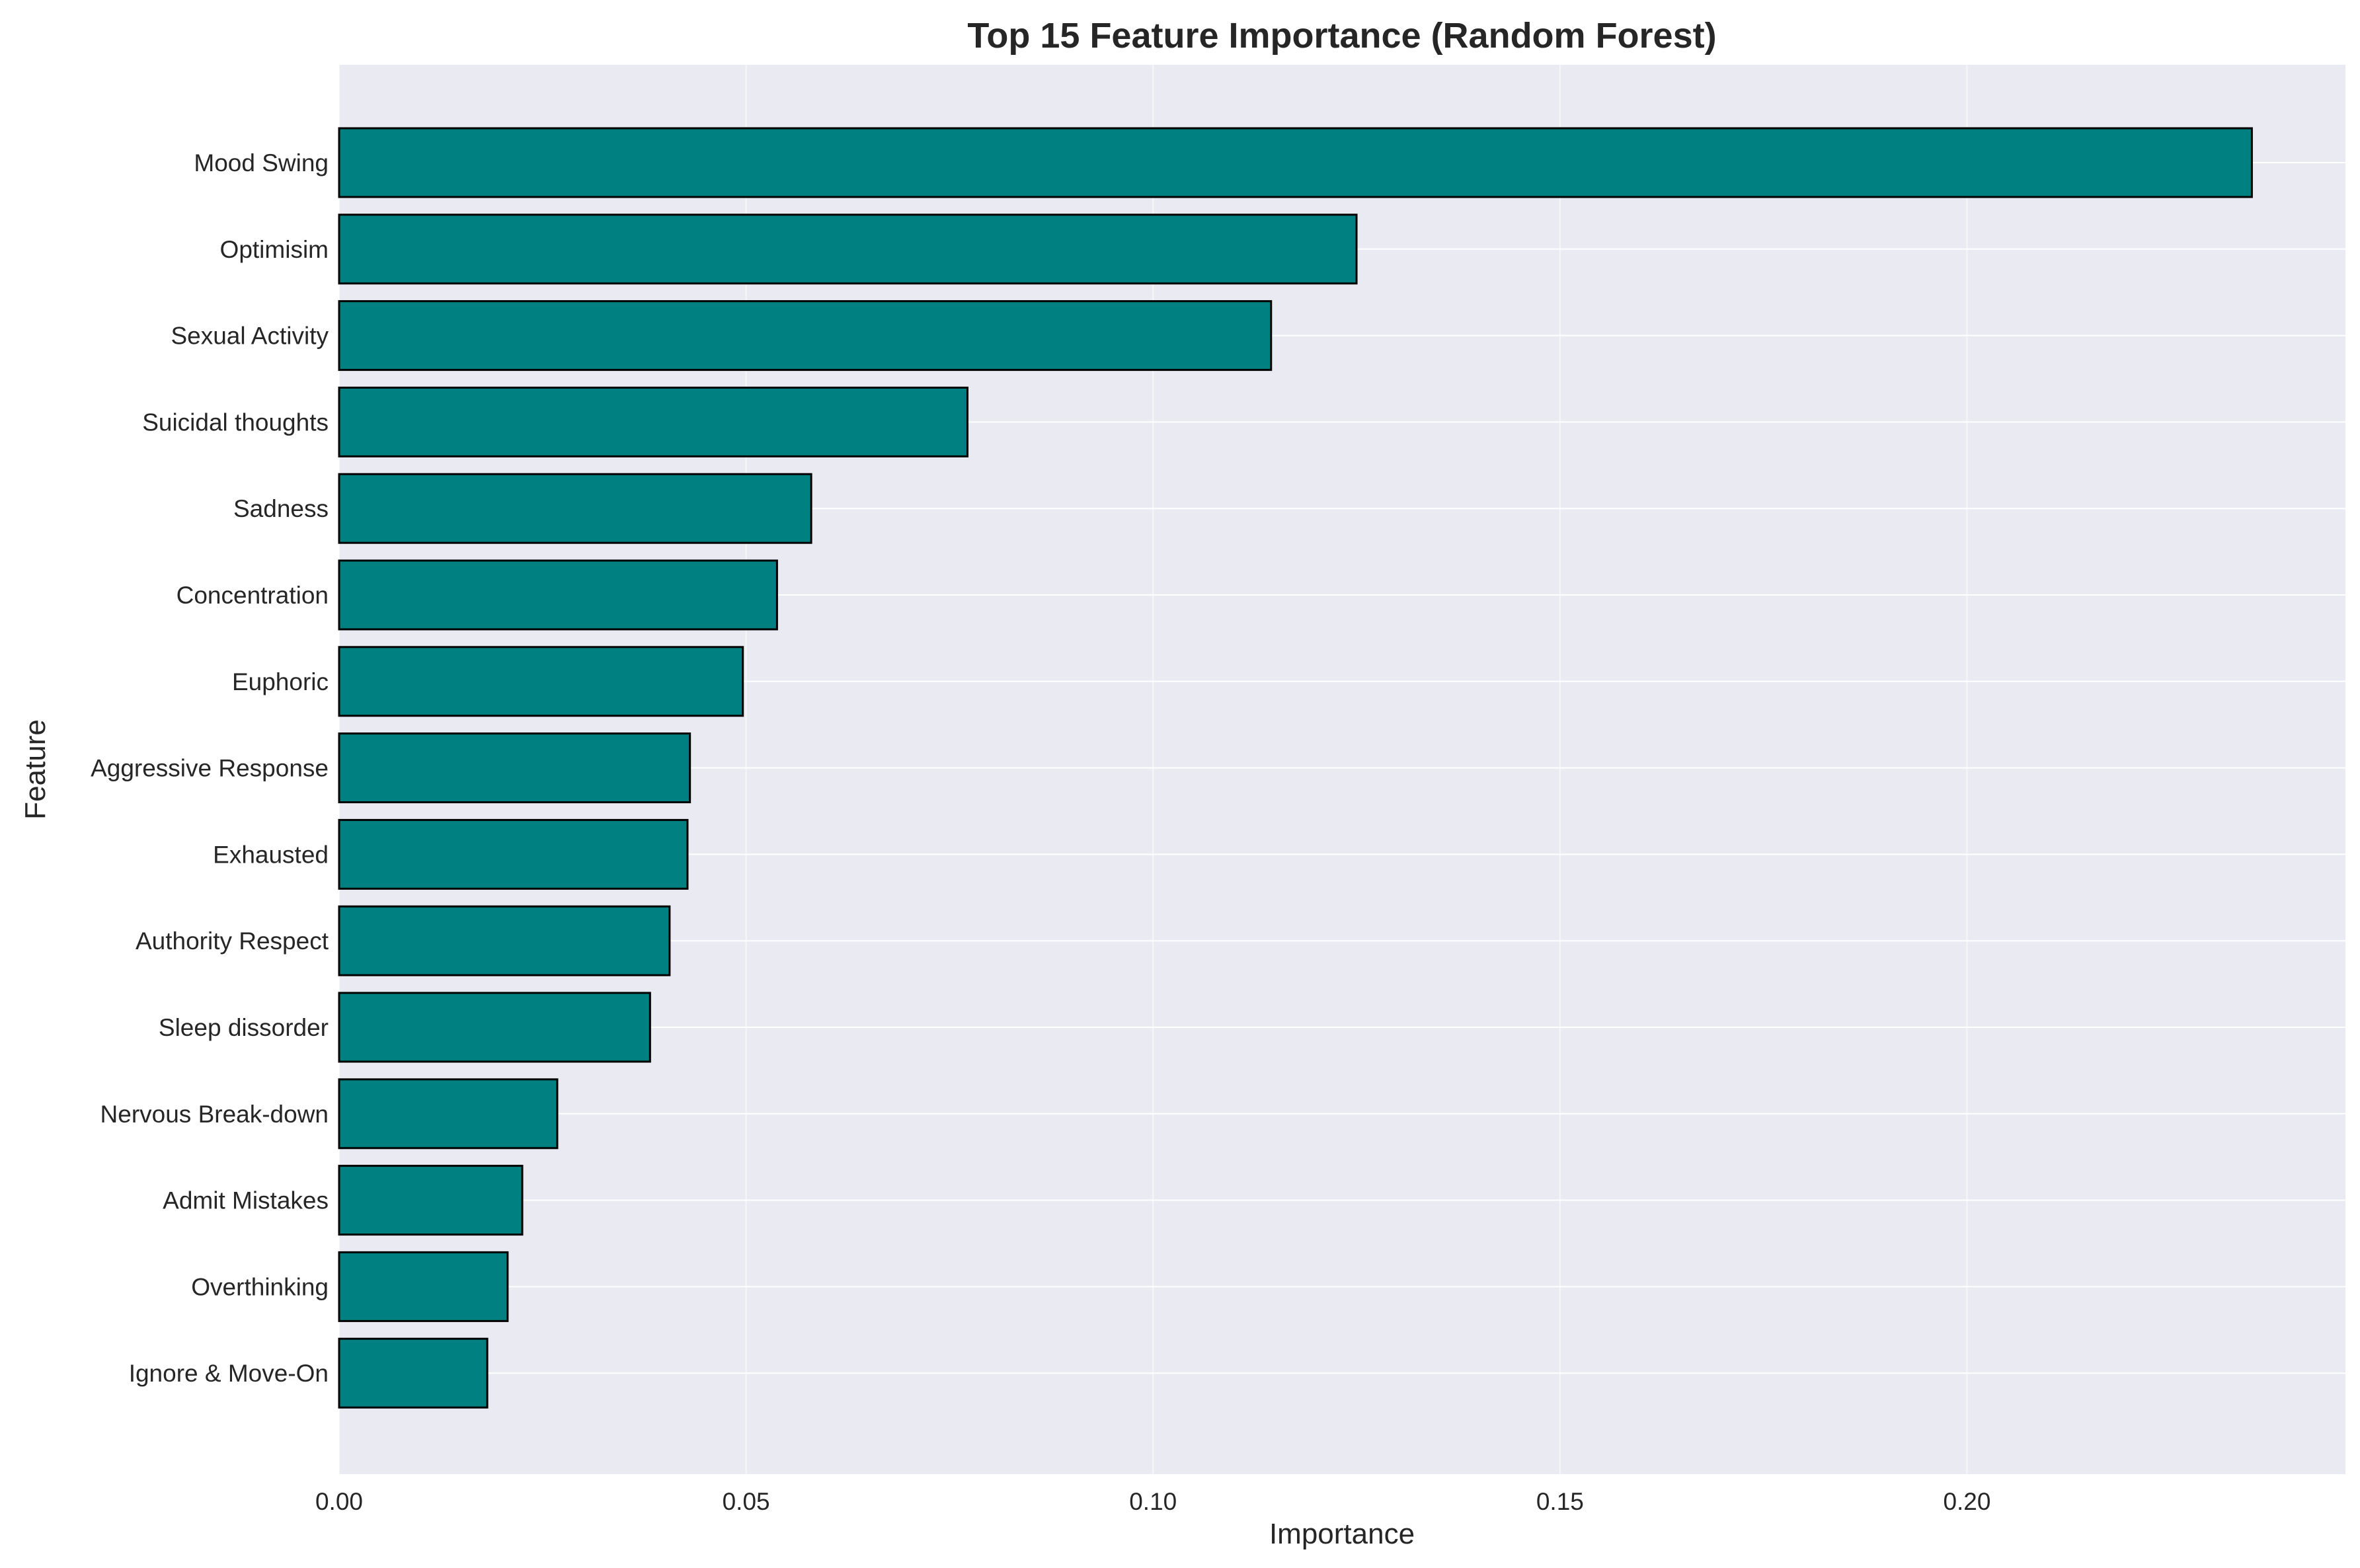 The height and width of the screenshot is (1568, 2360). Describe the element at coordinates (235, 422) in the screenshot. I see `y-tick-label-4: Suicidal thoughts` at that location.